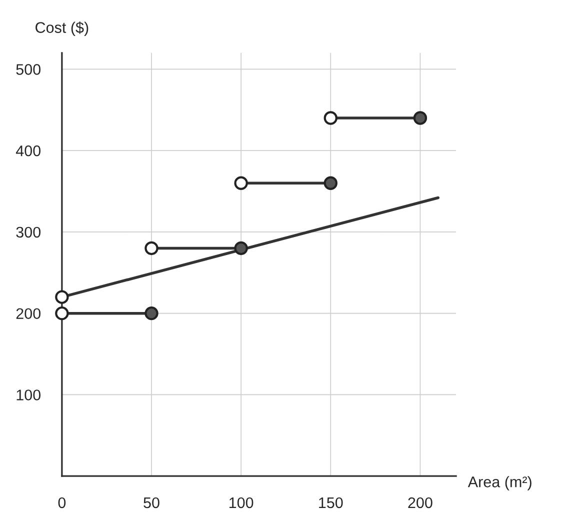 This screenshot has height=529, width=563. Describe the element at coordinates (241, 502) in the screenshot. I see `x-tick-label: 100` at that location.